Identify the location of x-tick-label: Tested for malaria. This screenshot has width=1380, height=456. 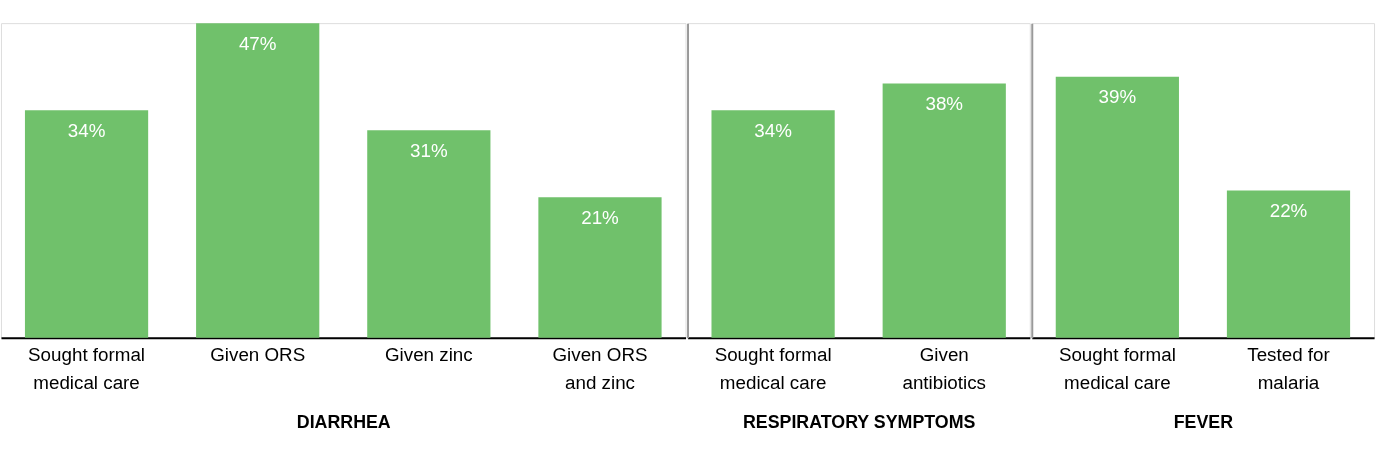
(1288, 368).